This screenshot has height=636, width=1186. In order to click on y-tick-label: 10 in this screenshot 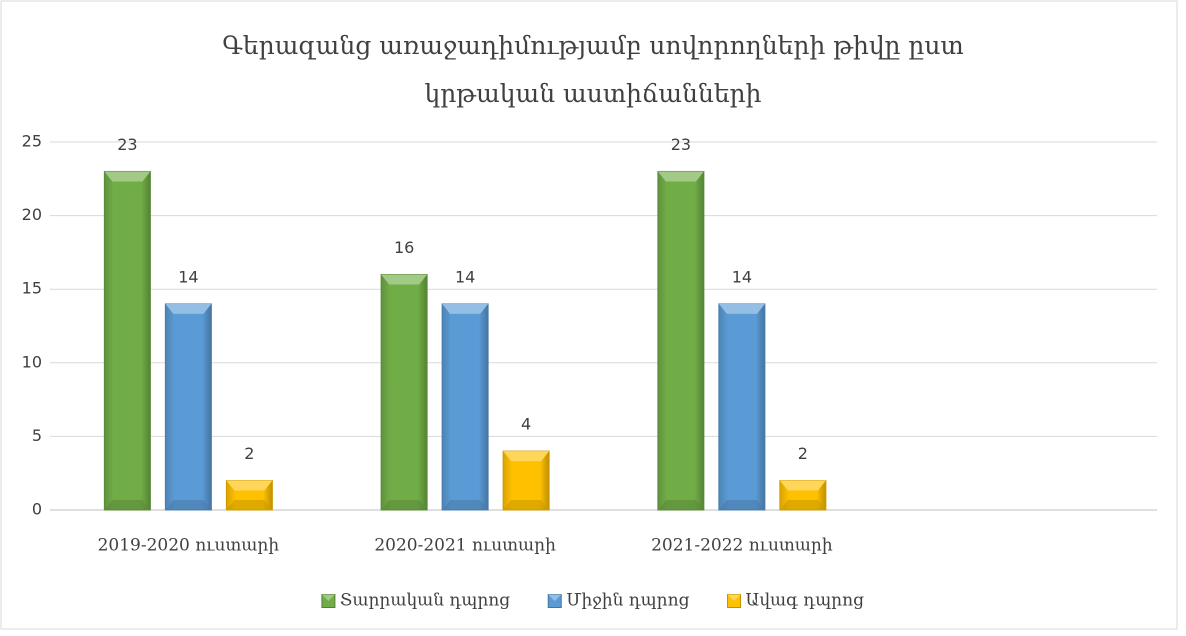, I will do `click(32, 361)`.